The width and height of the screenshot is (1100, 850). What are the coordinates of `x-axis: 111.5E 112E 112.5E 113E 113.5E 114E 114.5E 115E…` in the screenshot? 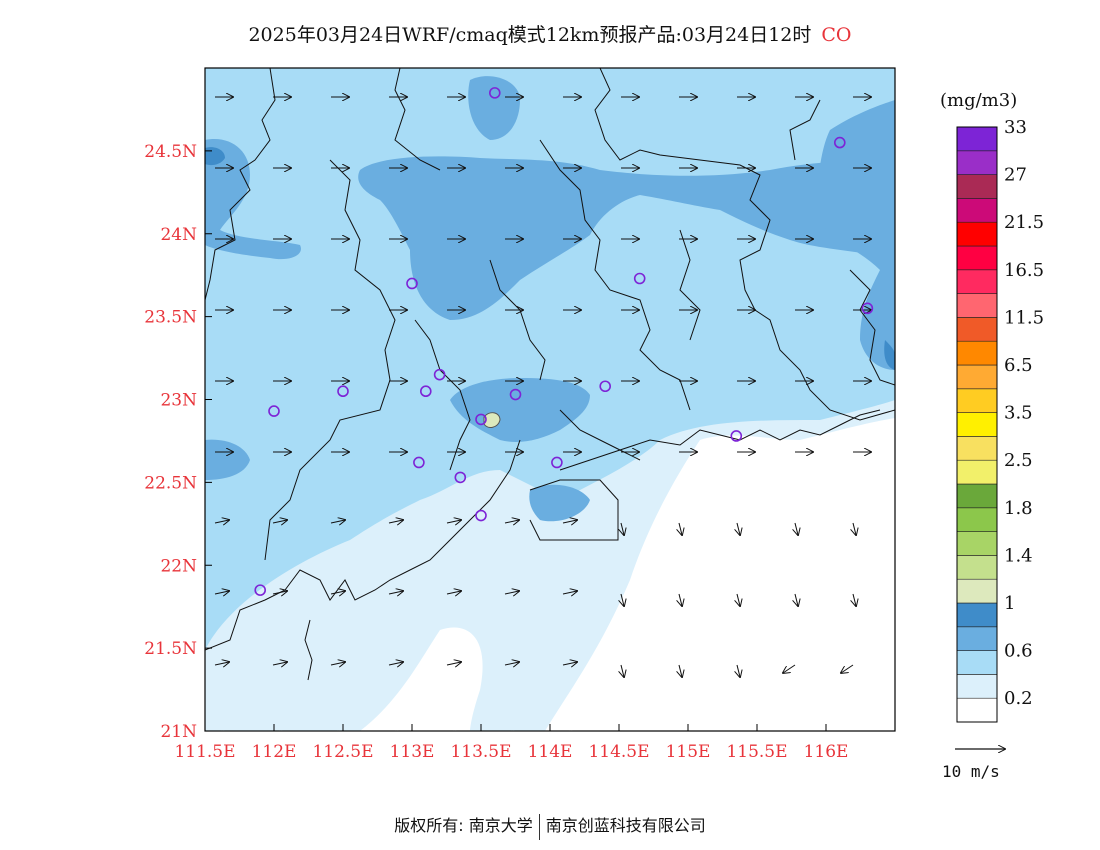 It's located at (511, 743).